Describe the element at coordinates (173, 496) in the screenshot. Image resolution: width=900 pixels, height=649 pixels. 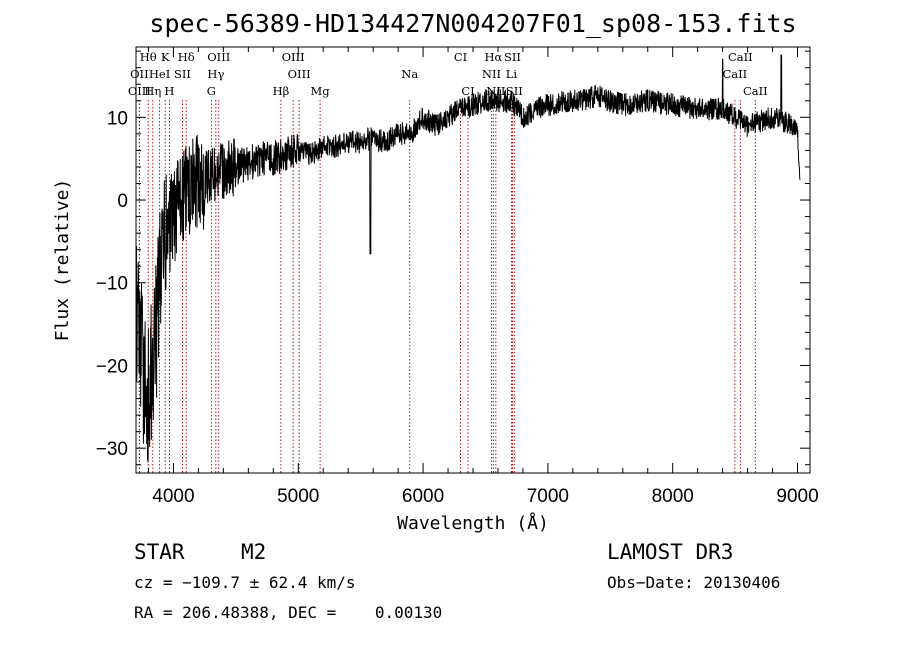
I see `x-tick-label: 4000` at that location.